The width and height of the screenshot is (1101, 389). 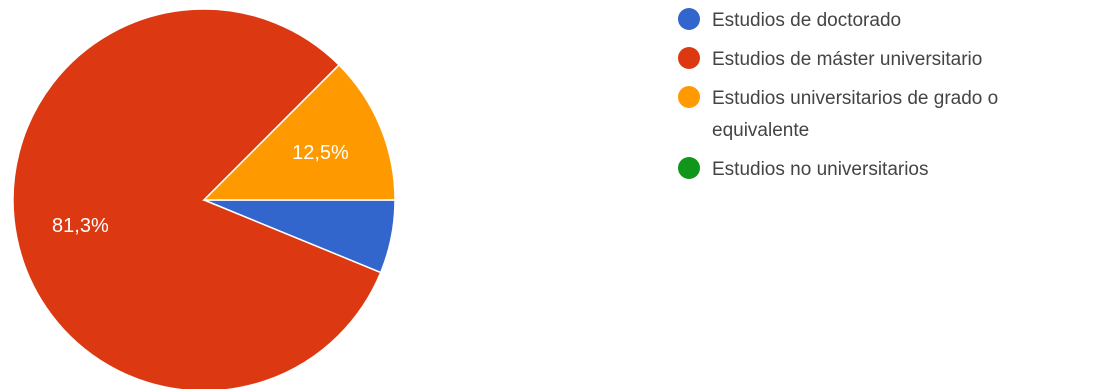 I want to click on pie-slice-estudios-universitarios-de-grado-o-equivalente, so click(x=299, y=132).